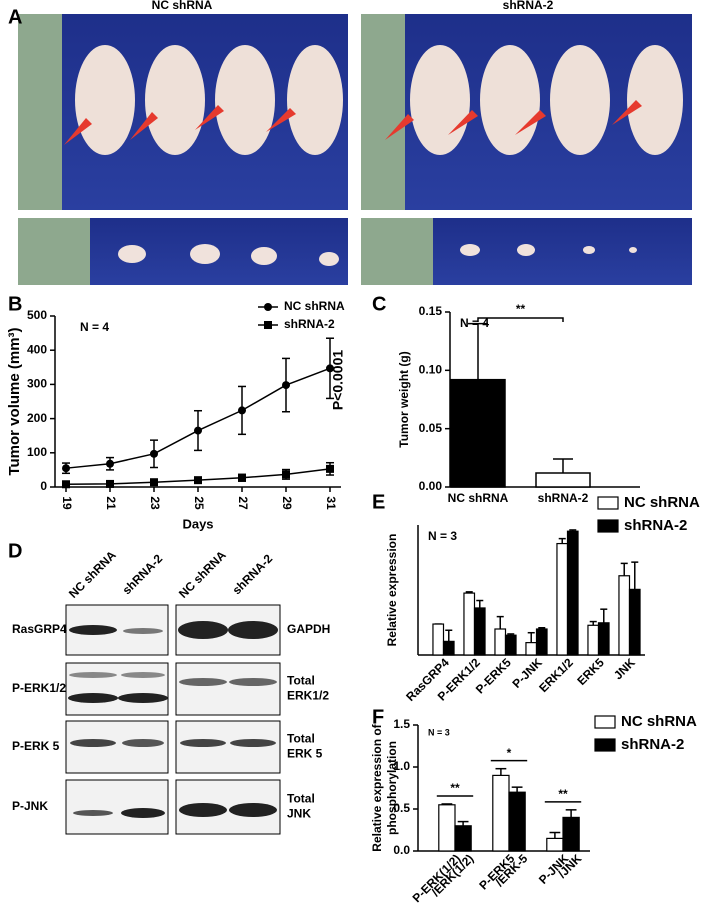 The height and width of the screenshot is (911, 709). What do you see at coordinates (199, 503) in the screenshot?
I see `x-tick-label: 25` at bounding box center [199, 503].